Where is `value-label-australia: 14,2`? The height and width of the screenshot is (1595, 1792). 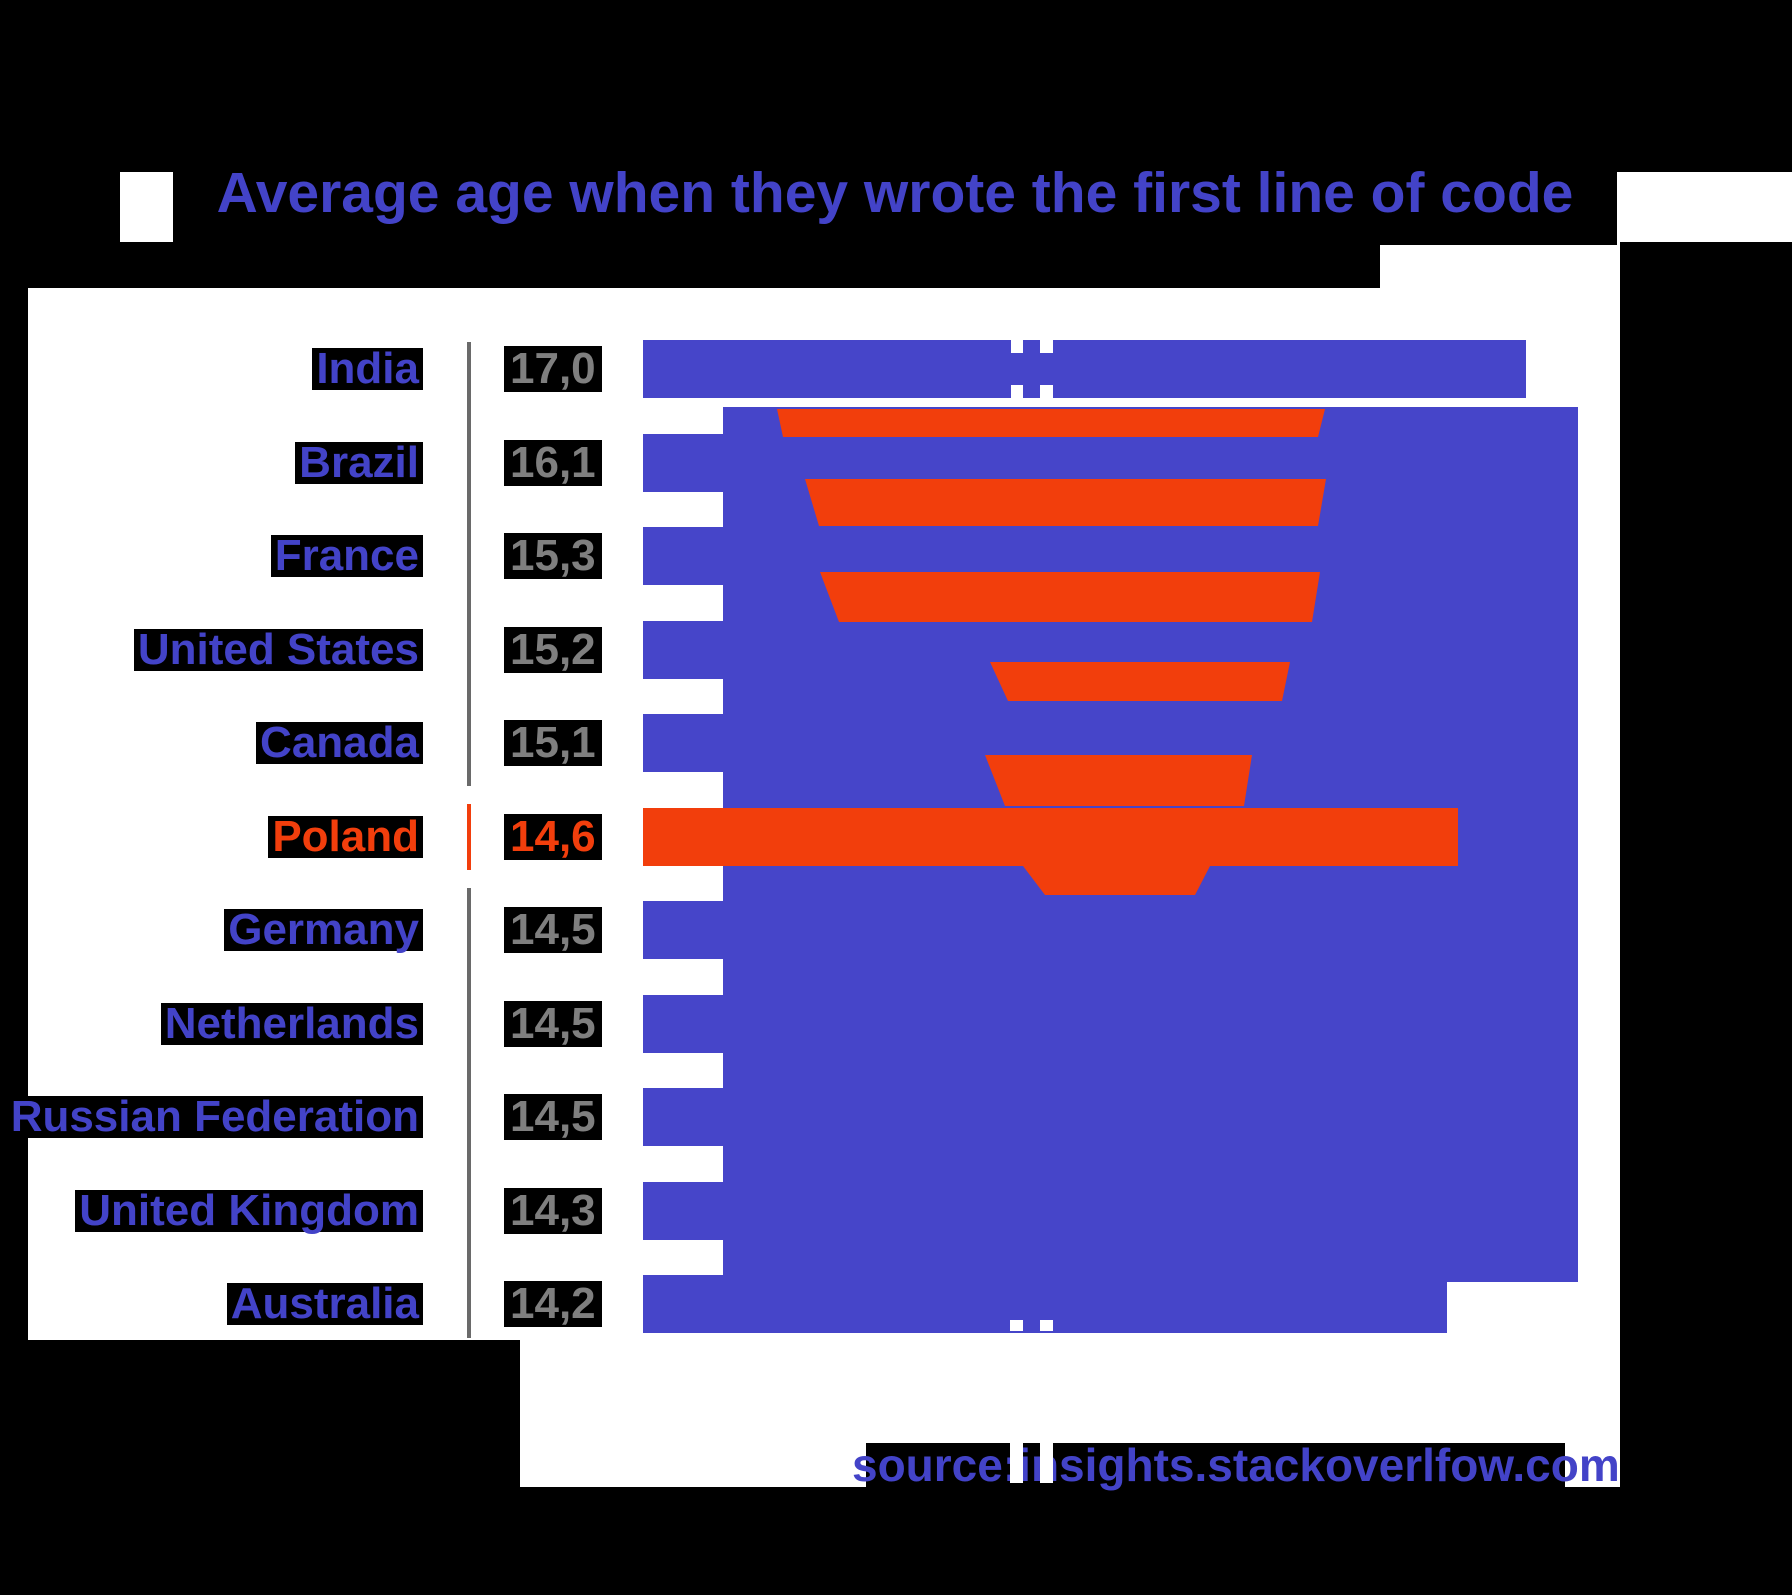 value-label-australia: 14,2 is located at coordinates (553, 1303).